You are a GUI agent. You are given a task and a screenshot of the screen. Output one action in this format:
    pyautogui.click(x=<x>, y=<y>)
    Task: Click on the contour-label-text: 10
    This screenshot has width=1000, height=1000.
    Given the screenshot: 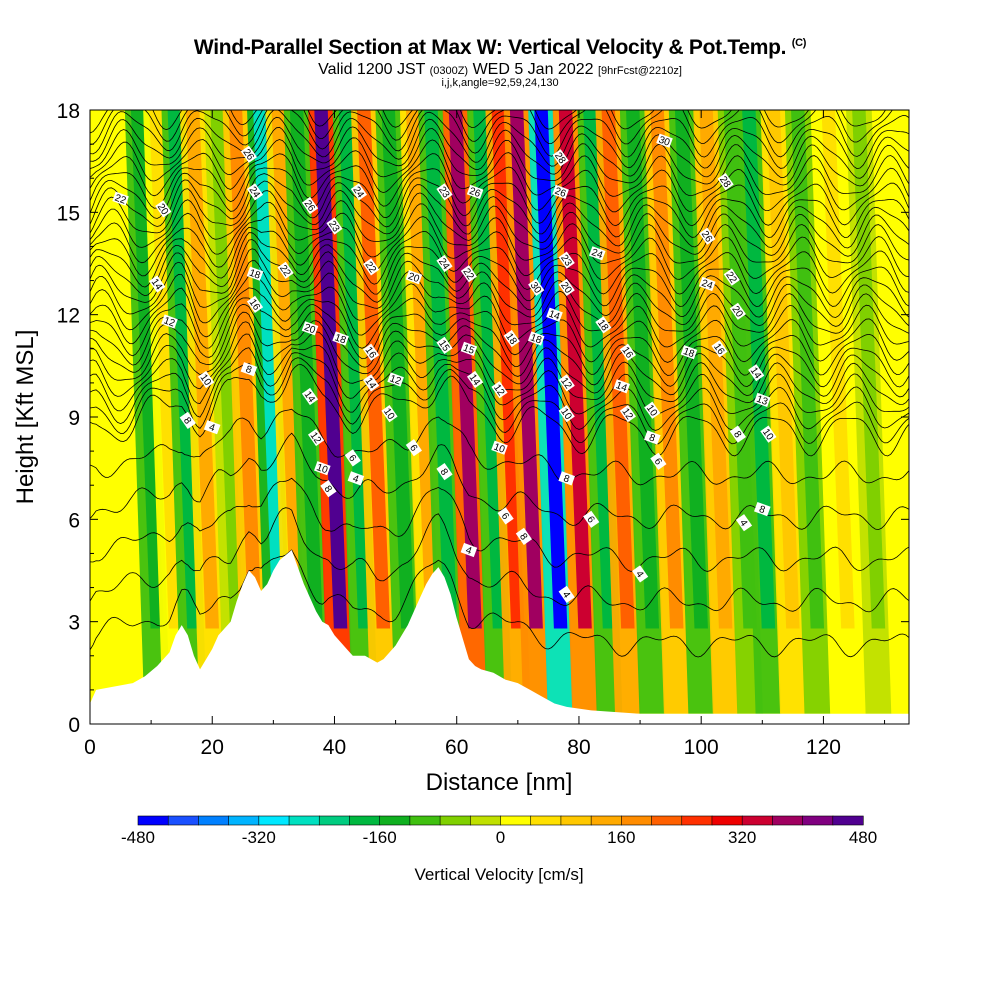 What is the action you would take?
    pyautogui.click(x=499, y=449)
    